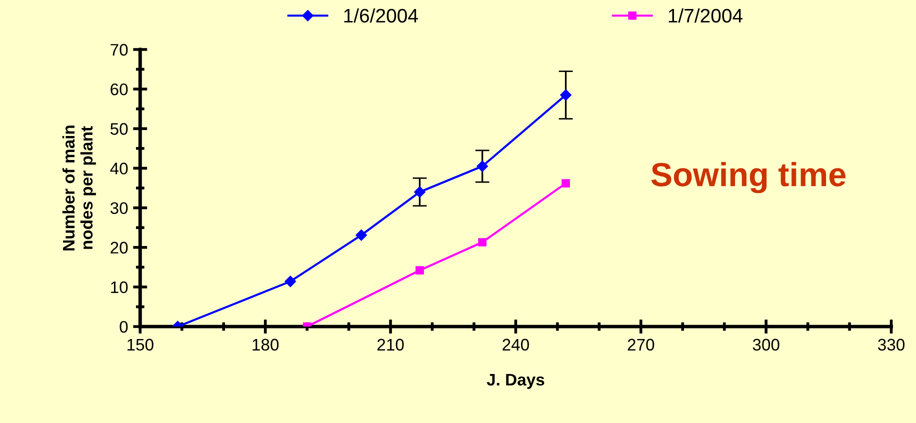  I want to click on x-axis-title: J. Days, so click(515, 381).